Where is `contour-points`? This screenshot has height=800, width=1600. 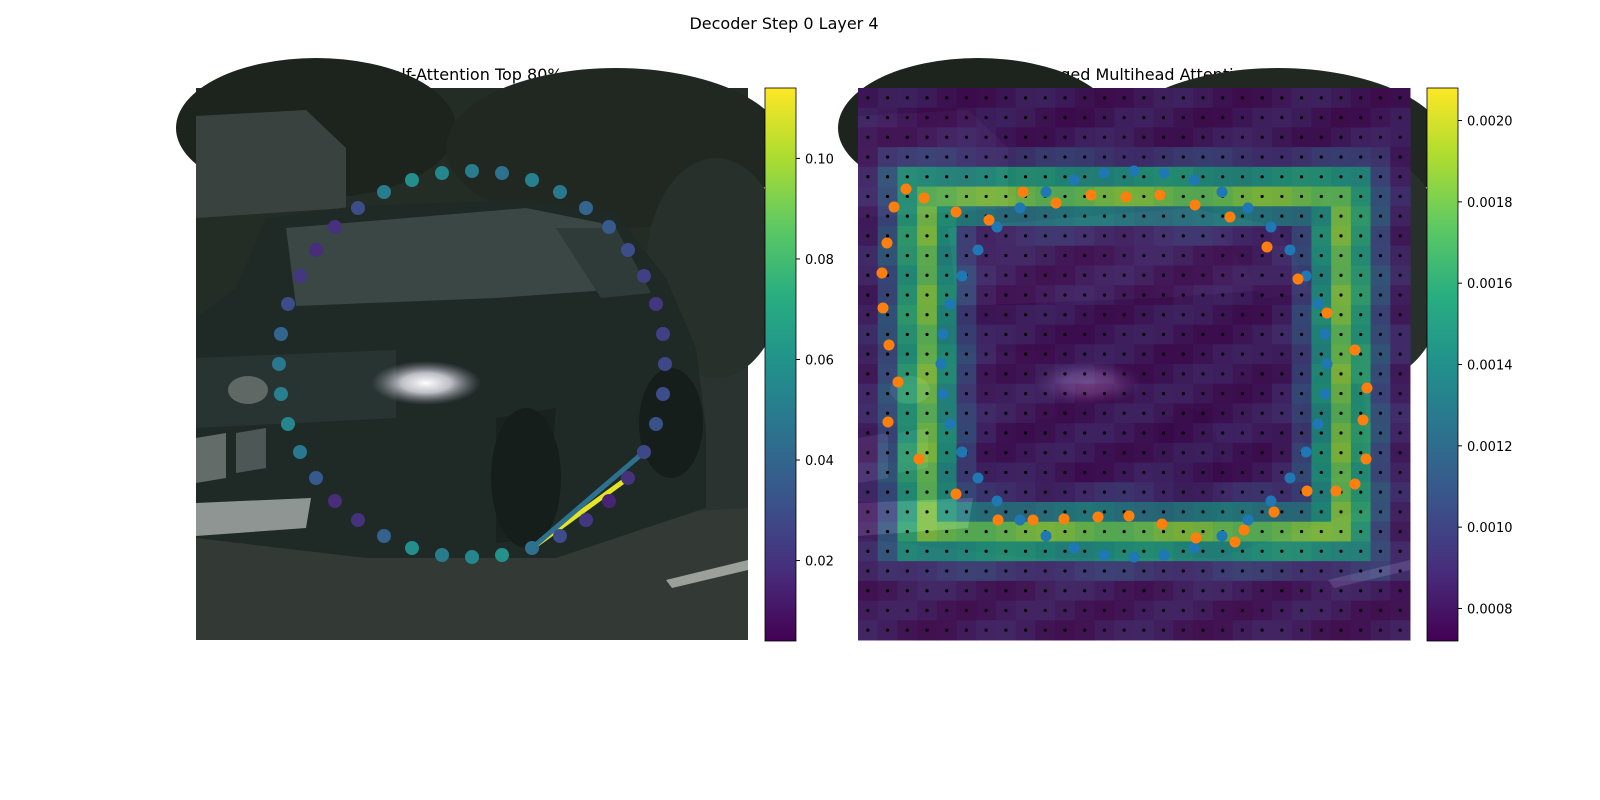
contour-points is located at coordinates (472, 364).